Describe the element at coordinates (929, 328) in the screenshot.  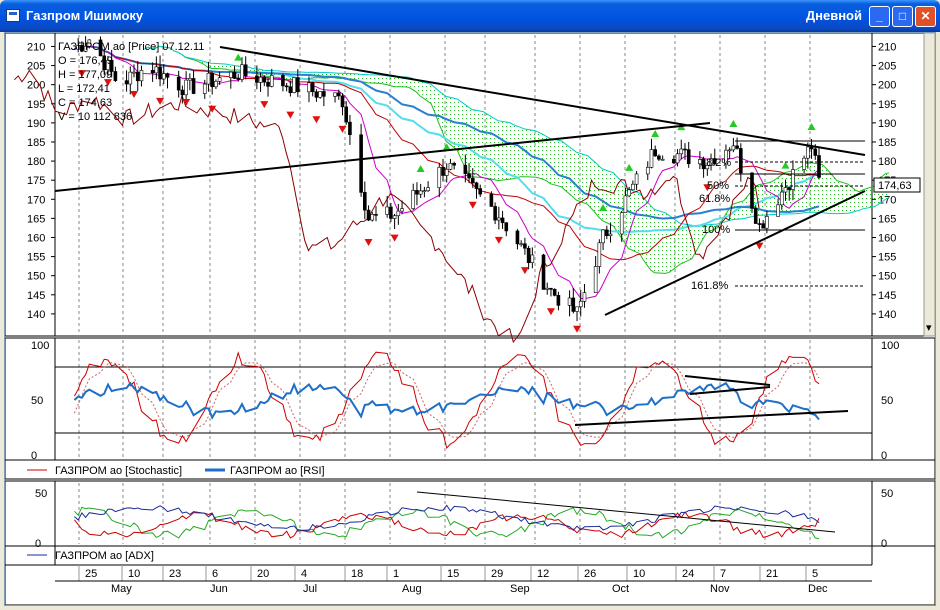
I see `scroll-down-icon: ▾` at that location.